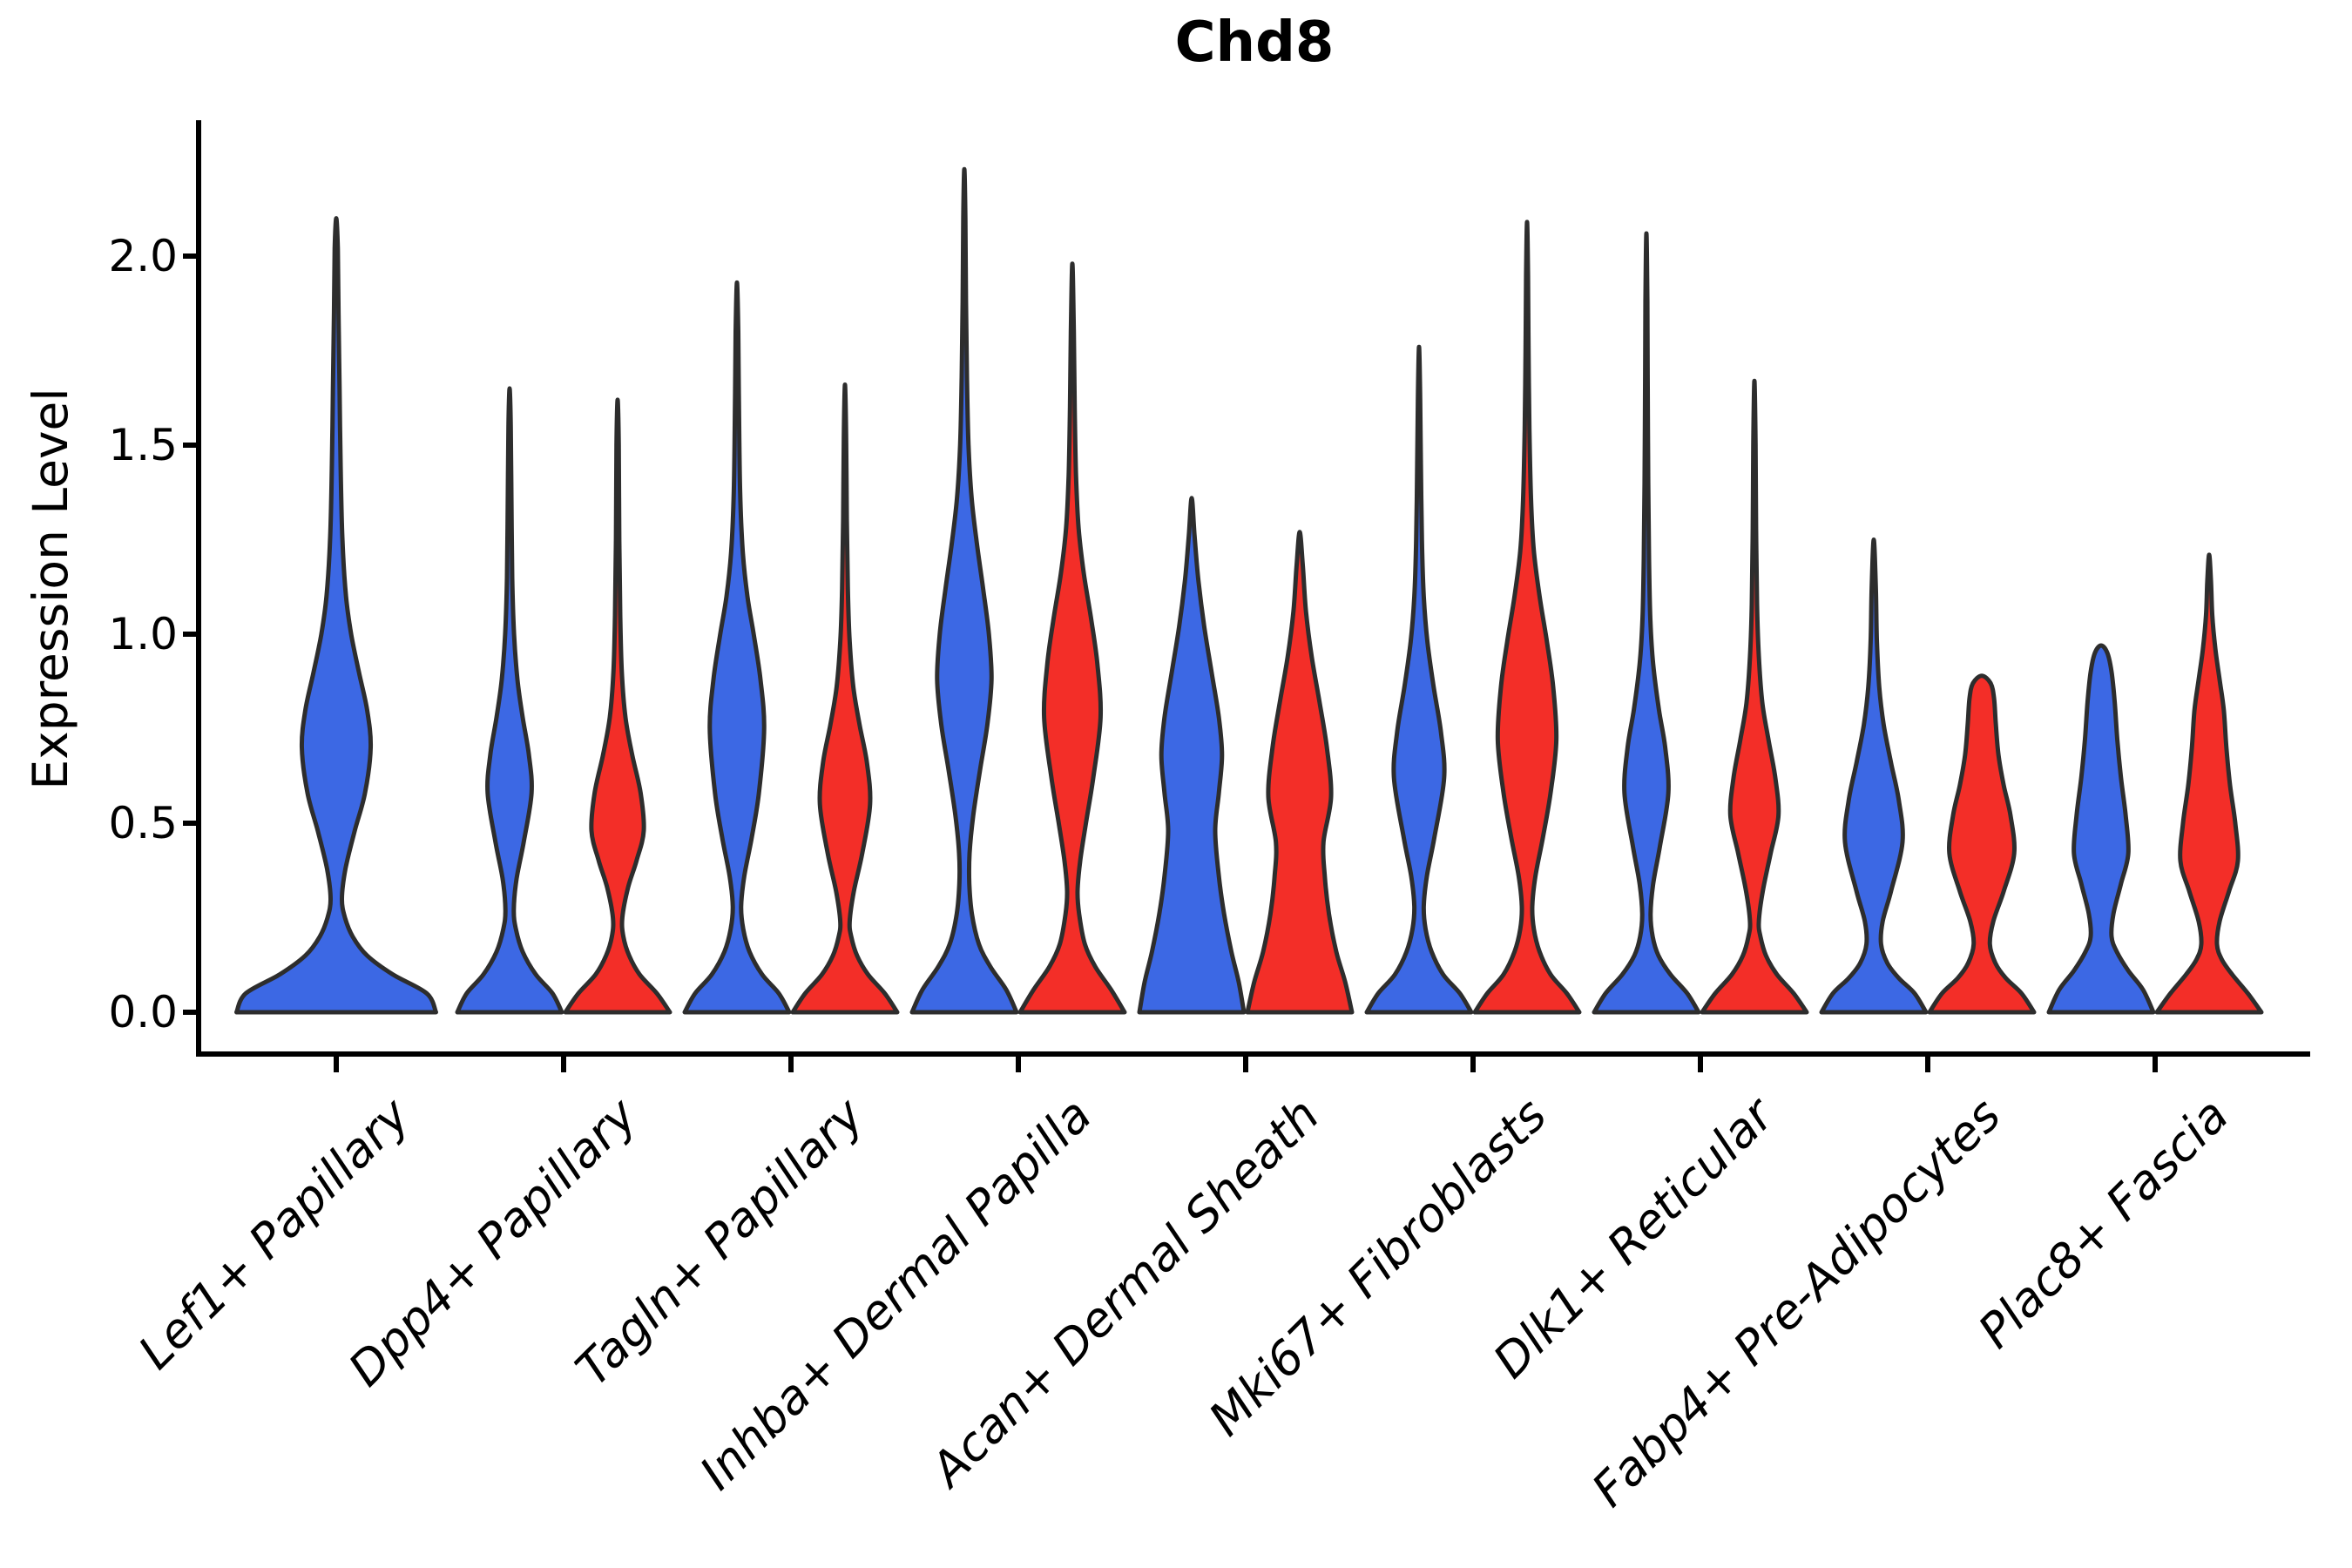  I want to click on violin-fabp4-pre-adipocytes-left, so click(1874, 776).